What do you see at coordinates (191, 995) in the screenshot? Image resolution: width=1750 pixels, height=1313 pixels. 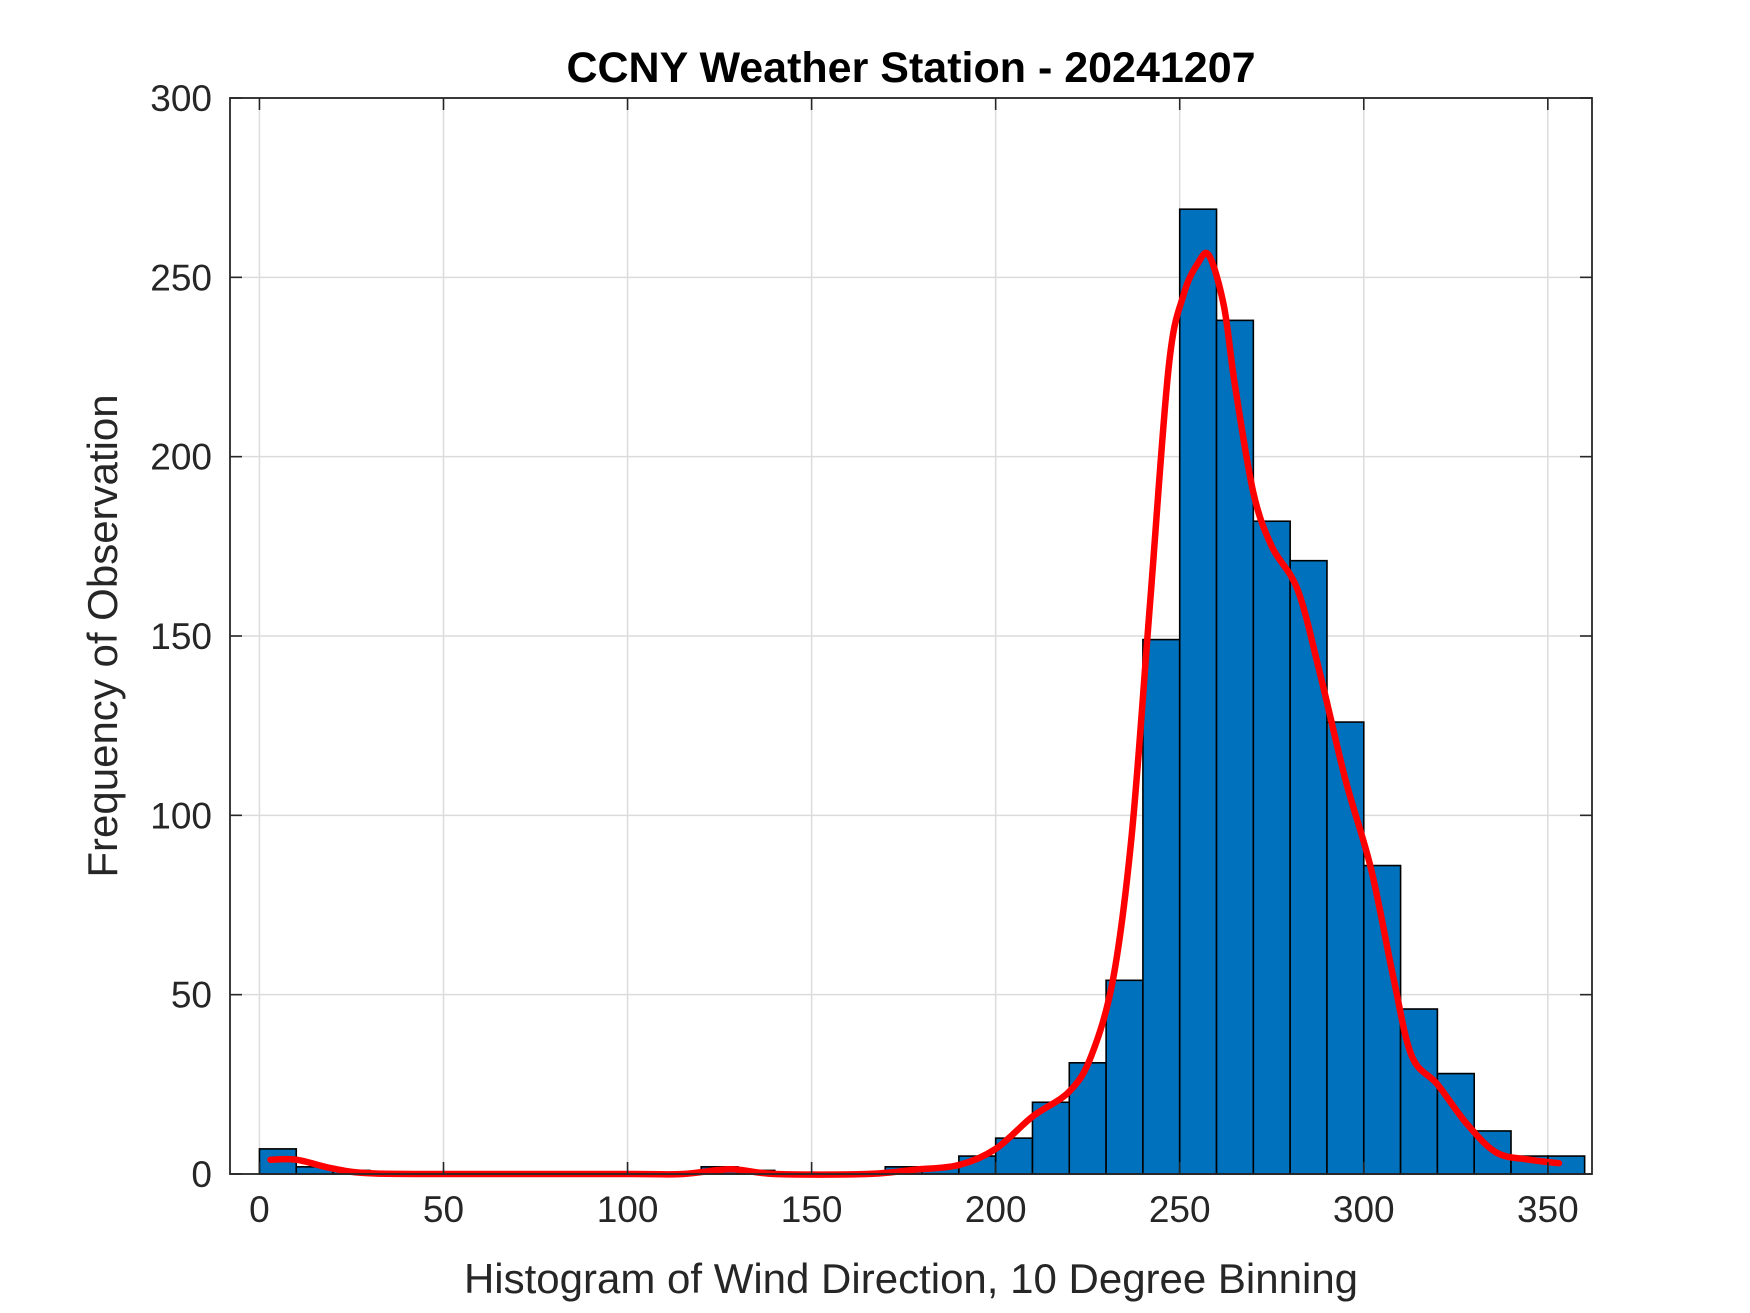 I see `y-tick-label: 50` at bounding box center [191, 995].